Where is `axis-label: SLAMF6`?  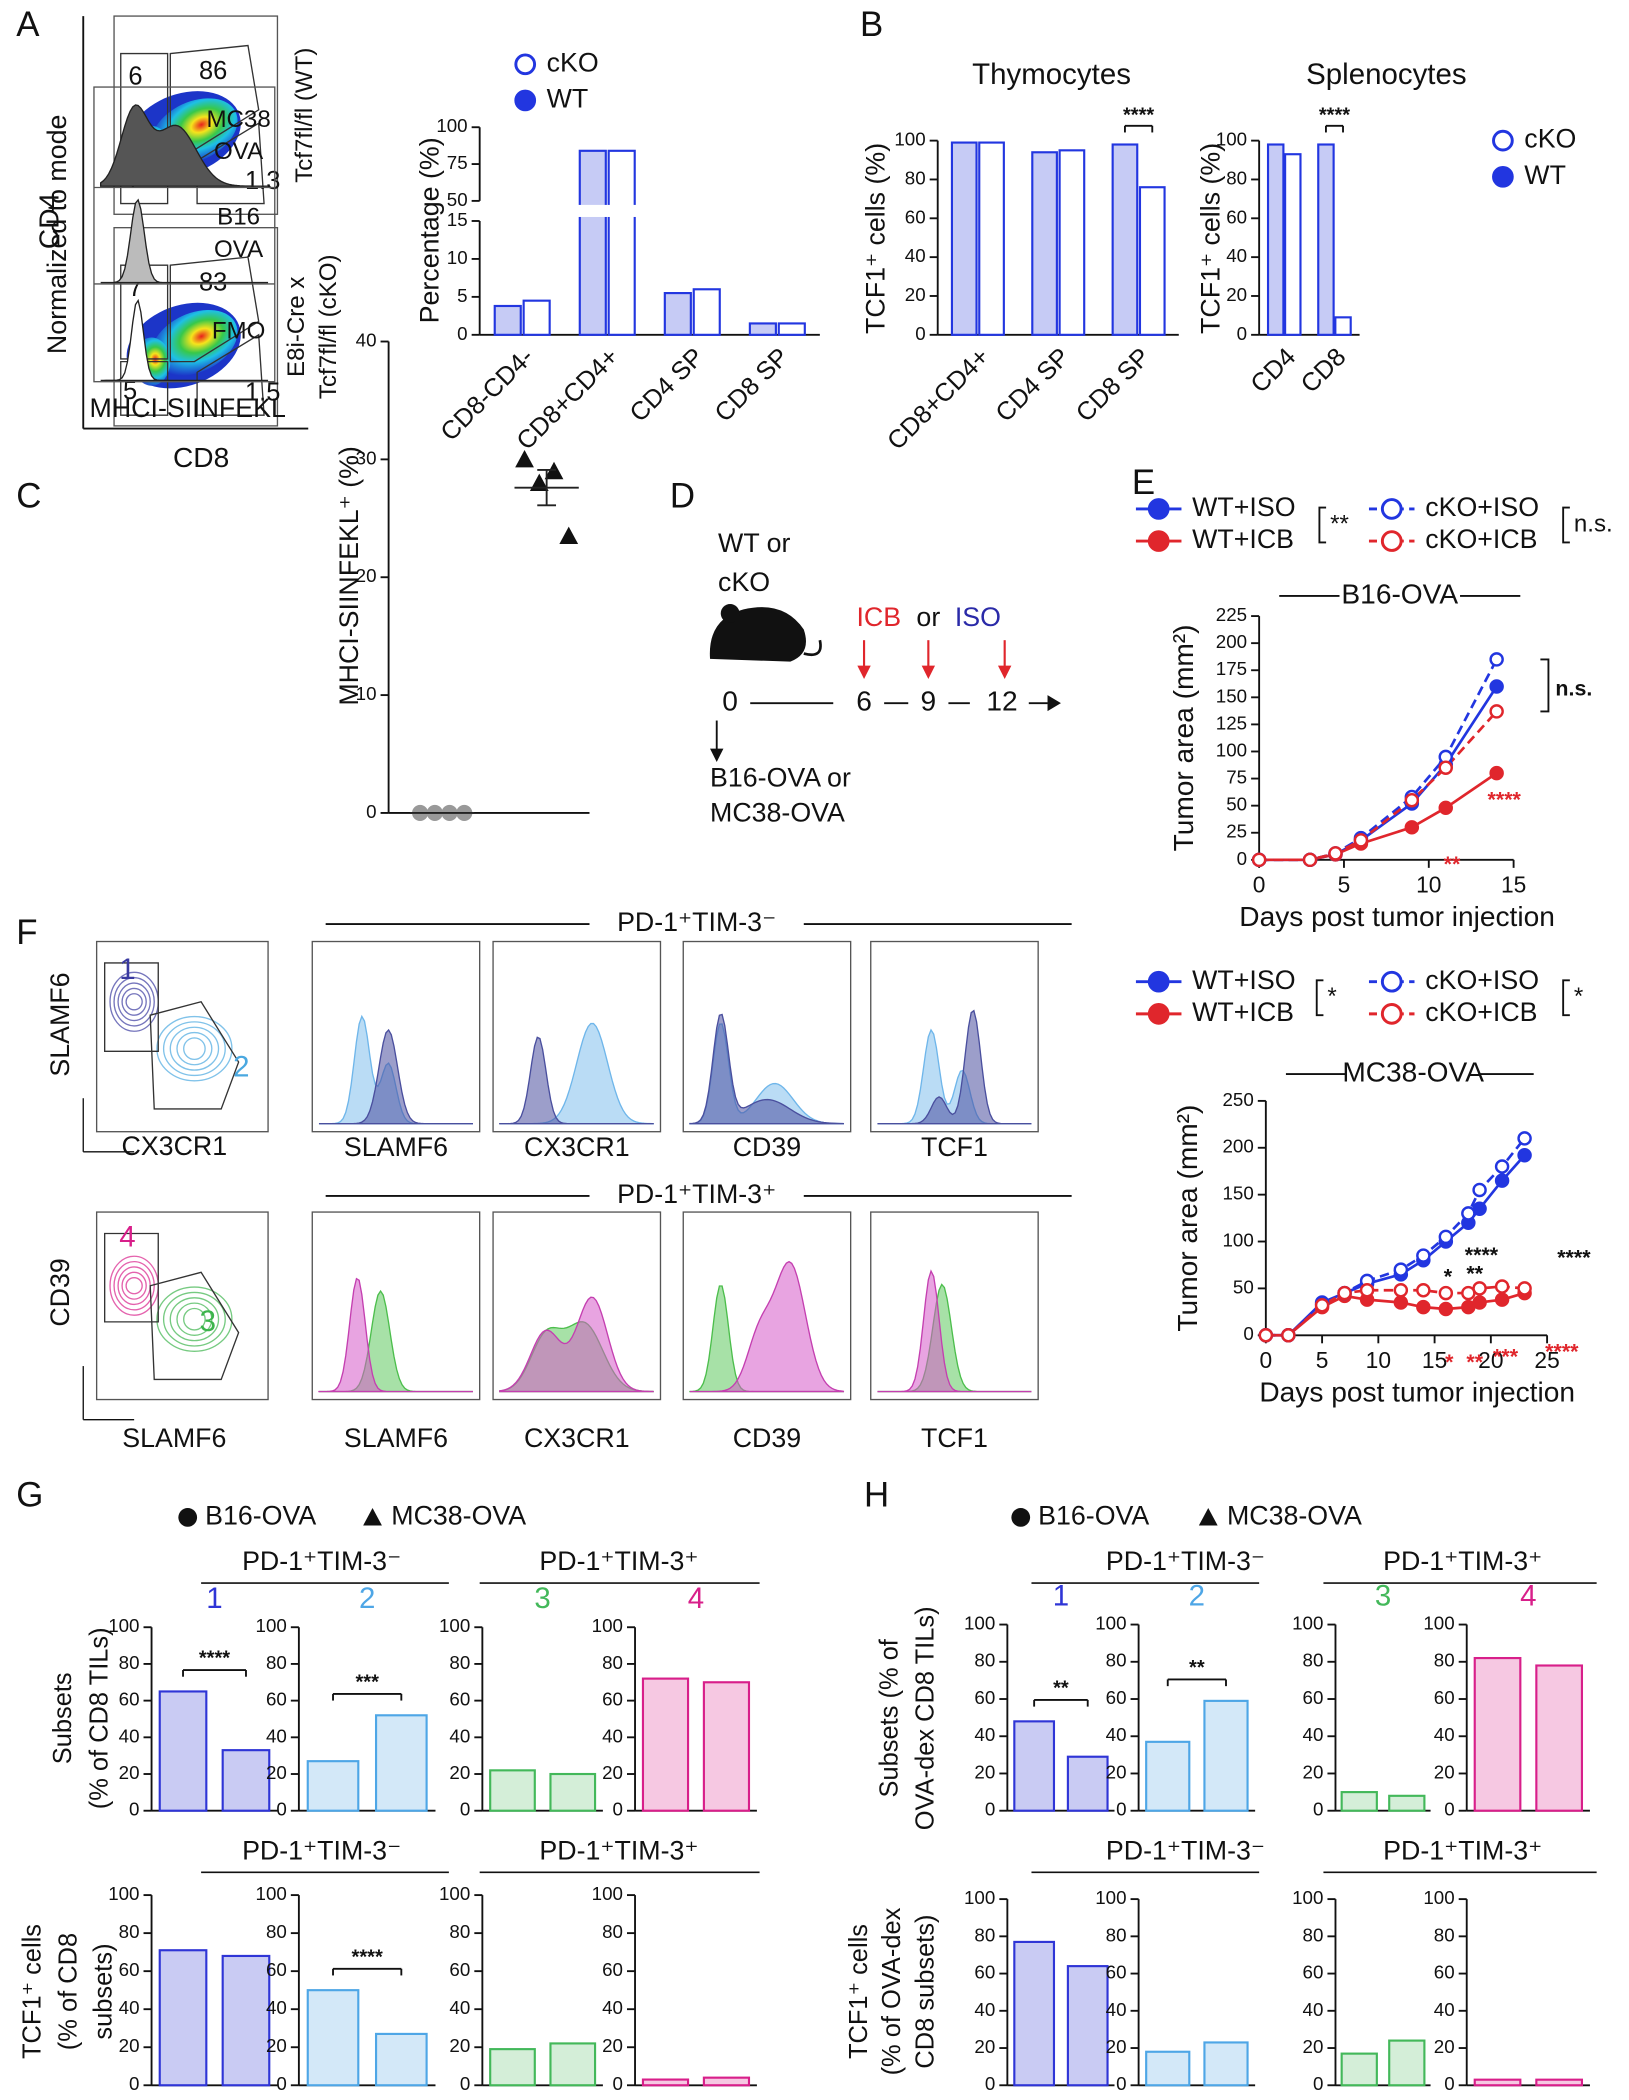
axis-label: SLAMF6 is located at coordinates (174, 1438).